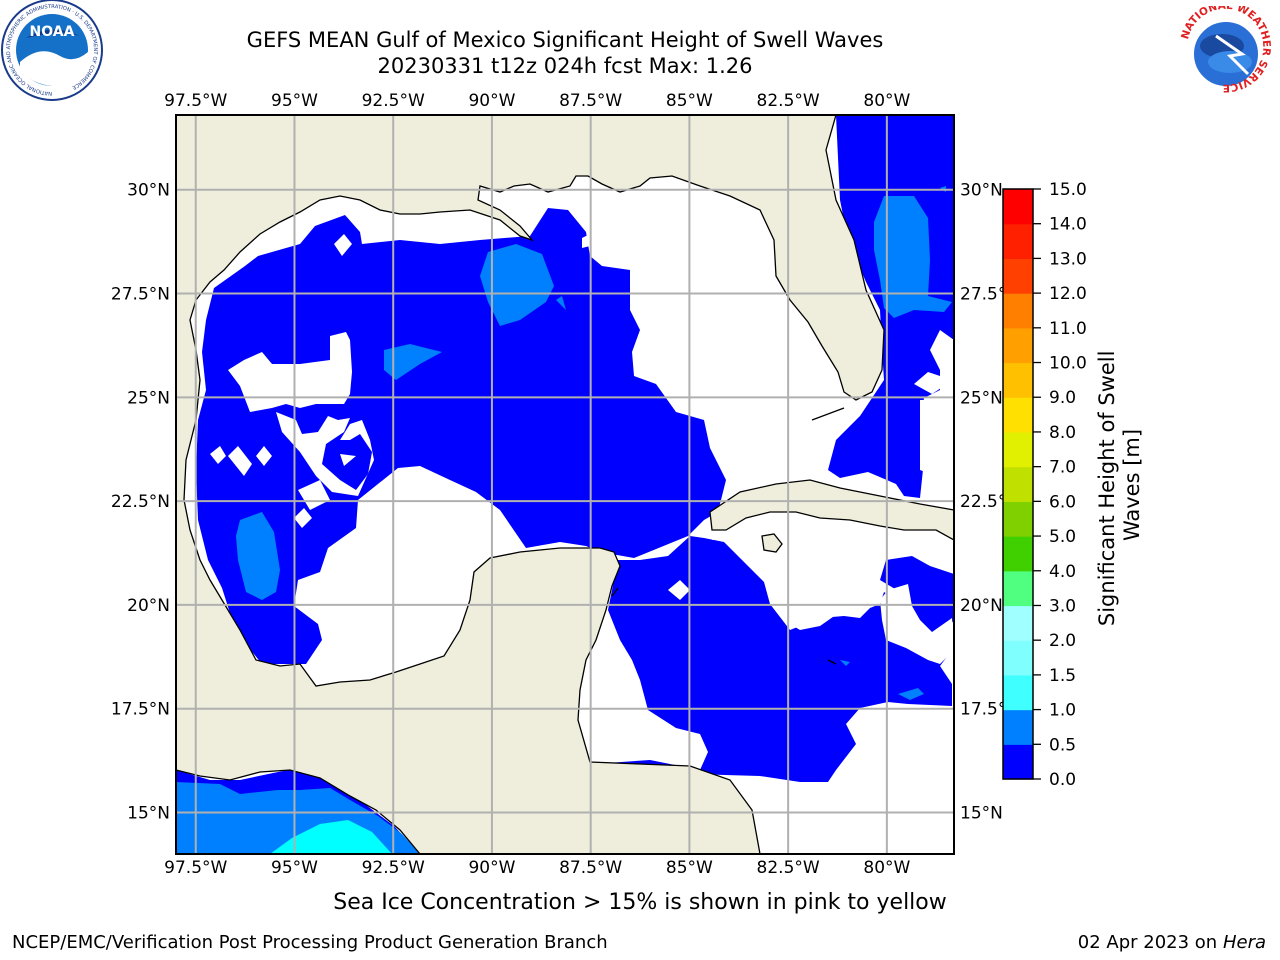  What do you see at coordinates (981, 606) in the screenshot?
I see `lat-tick-right: 20°N` at bounding box center [981, 606].